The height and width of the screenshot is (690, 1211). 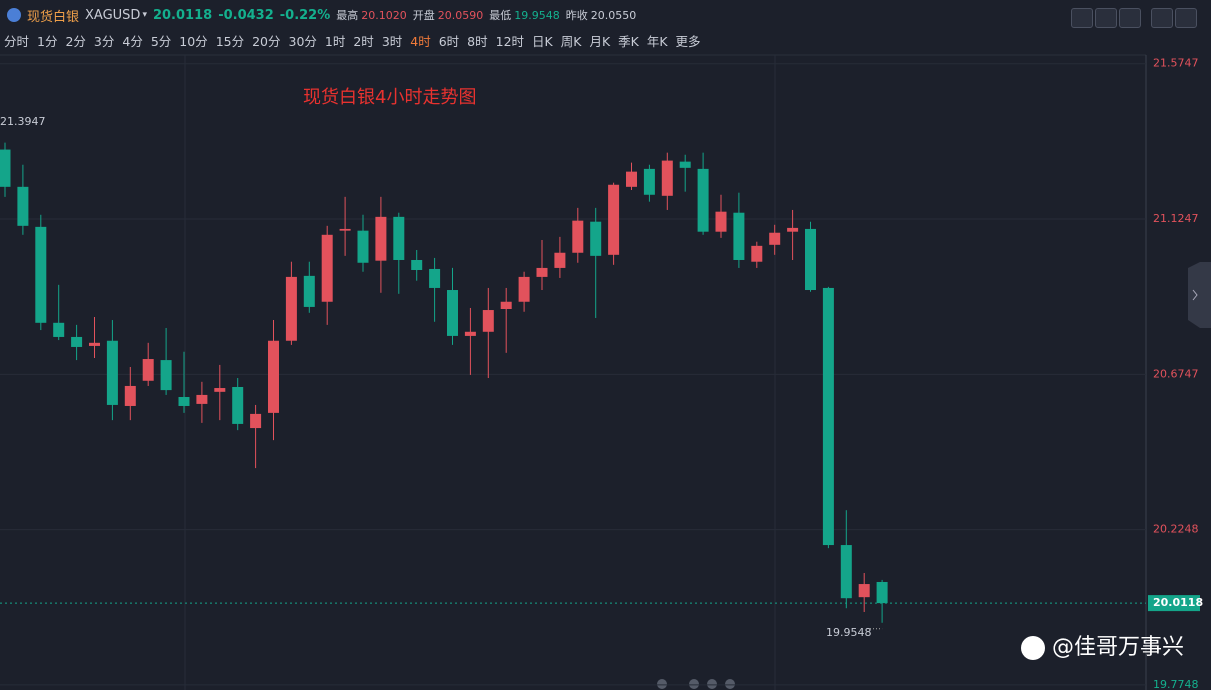 What do you see at coordinates (628, 41) in the screenshot?
I see `period: 季K` at bounding box center [628, 41].